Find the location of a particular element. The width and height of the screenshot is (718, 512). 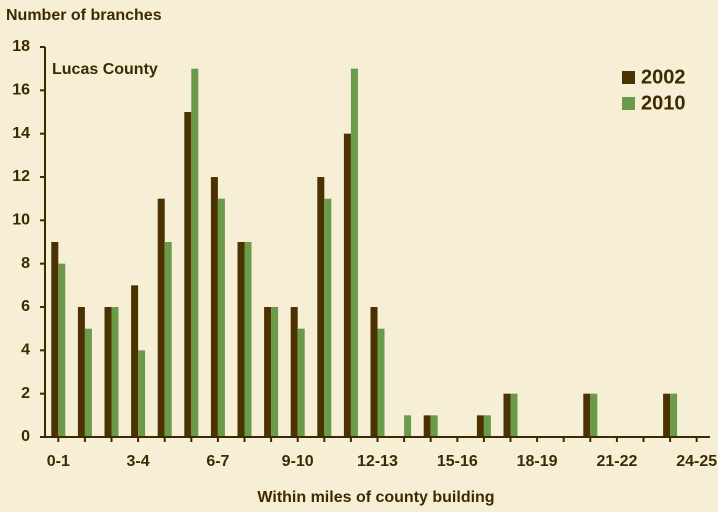

y-tick-label: 6 is located at coordinates (25, 306).